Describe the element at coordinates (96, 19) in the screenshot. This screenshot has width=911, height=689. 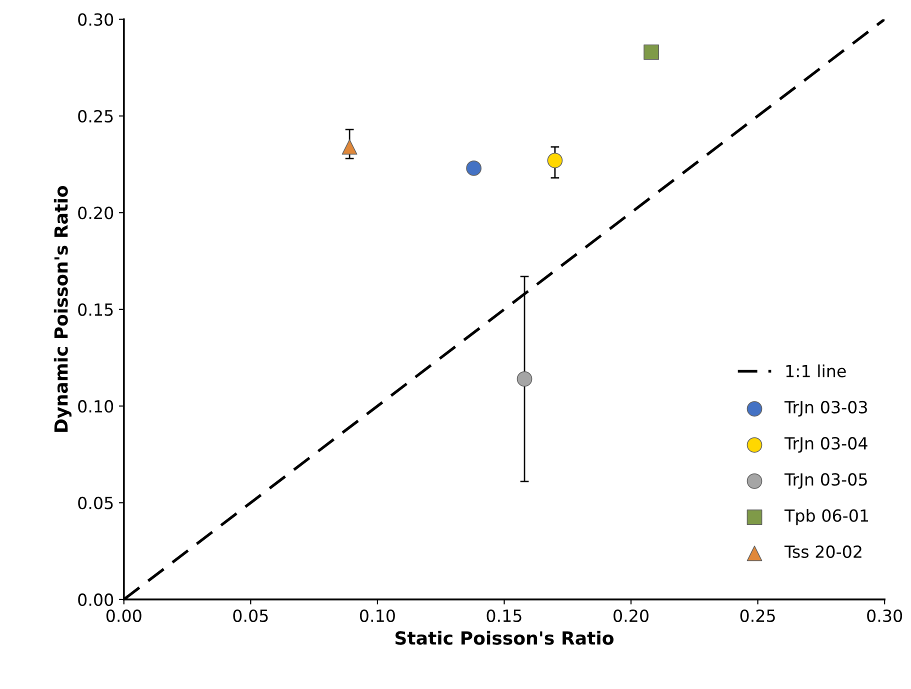
I see `y-tick-label: 0.30` at that location.